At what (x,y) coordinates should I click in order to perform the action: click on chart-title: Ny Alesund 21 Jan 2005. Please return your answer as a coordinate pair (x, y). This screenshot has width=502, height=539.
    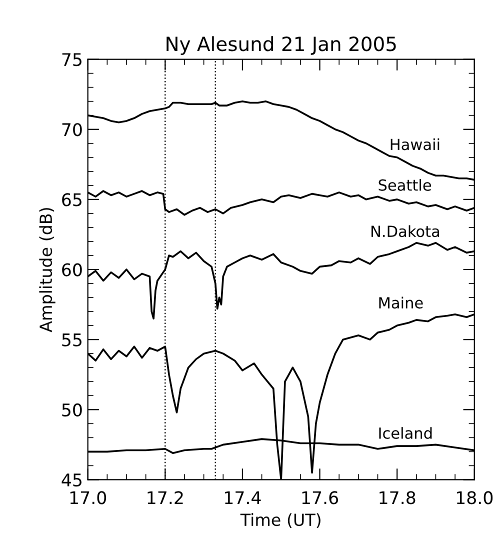
    Looking at the image, I should click on (281, 45).